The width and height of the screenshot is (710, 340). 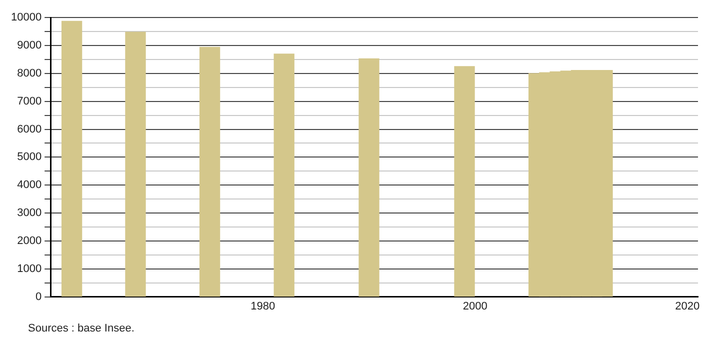 What do you see at coordinates (475, 306) in the screenshot?
I see `x-tick-label: 2000` at bounding box center [475, 306].